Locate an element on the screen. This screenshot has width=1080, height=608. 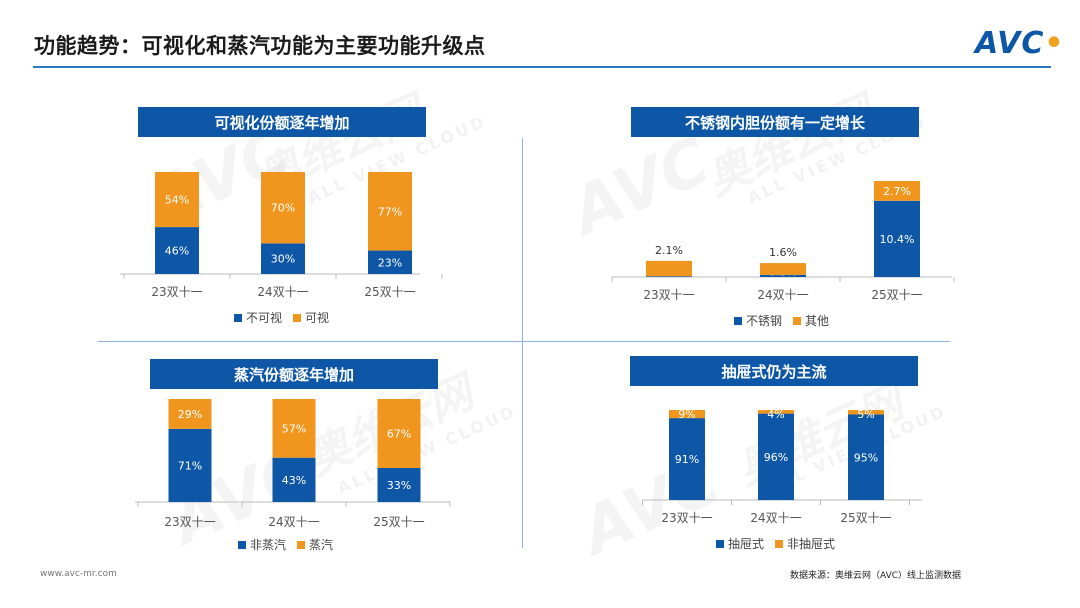
quadrant-divider-vertical is located at coordinates (522, 343).